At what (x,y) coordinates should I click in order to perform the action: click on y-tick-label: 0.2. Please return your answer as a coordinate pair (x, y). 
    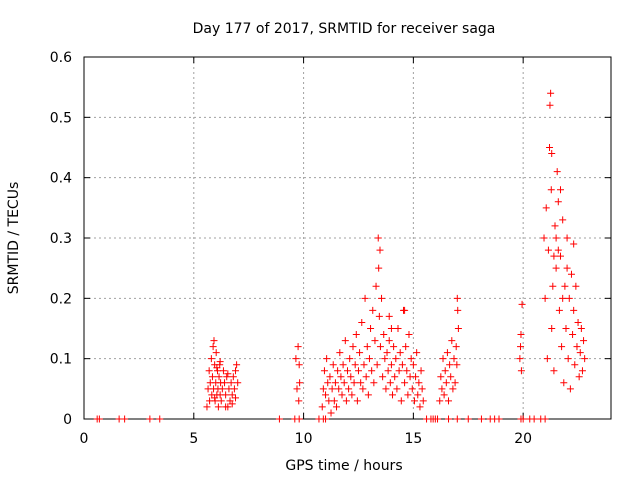
    Looking at the image, I should click on (61, 299).